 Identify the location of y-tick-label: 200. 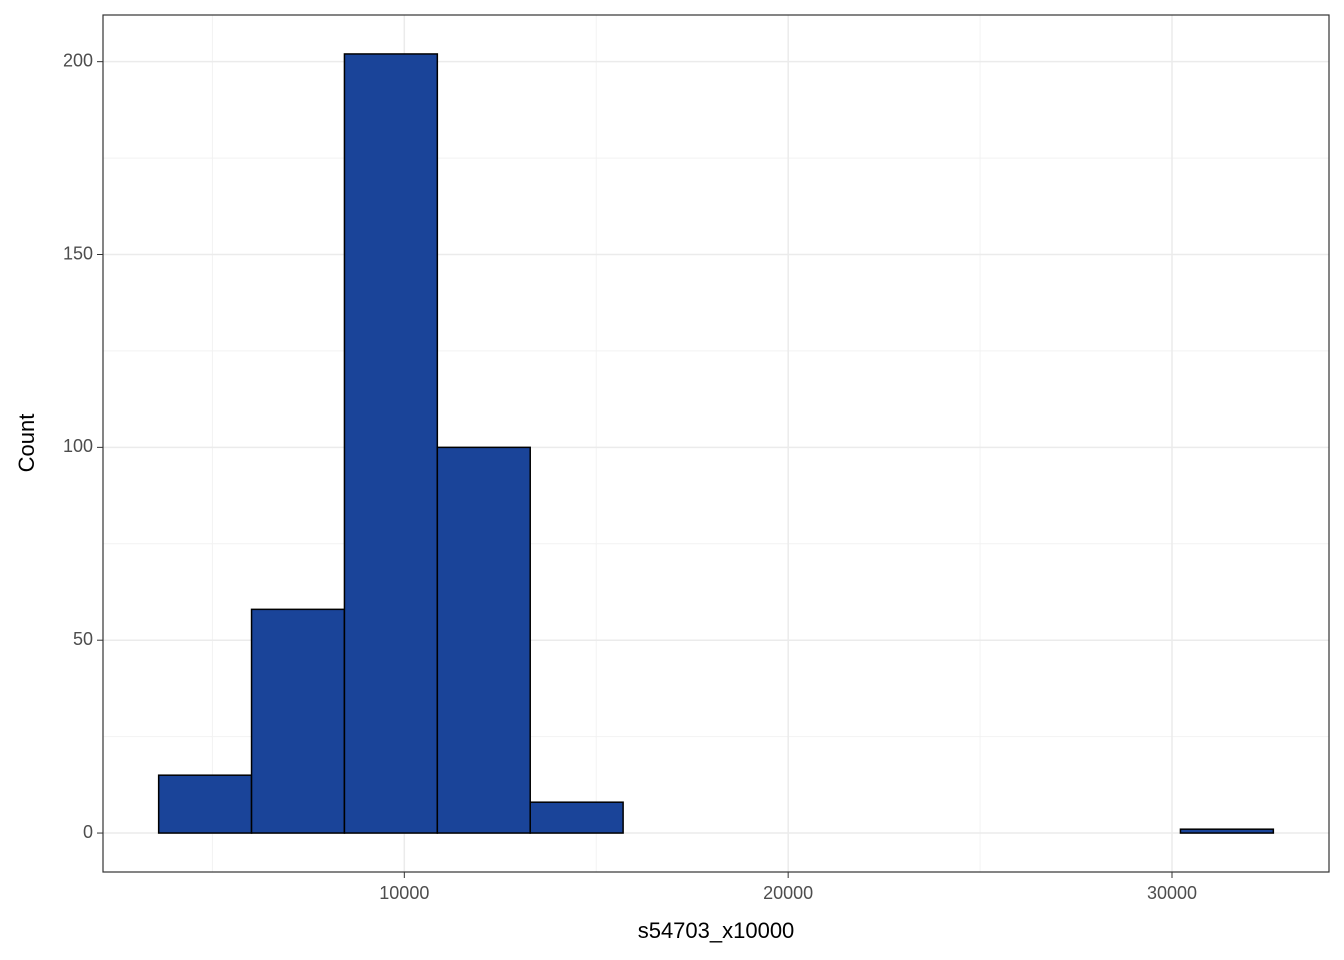
(78, 60).